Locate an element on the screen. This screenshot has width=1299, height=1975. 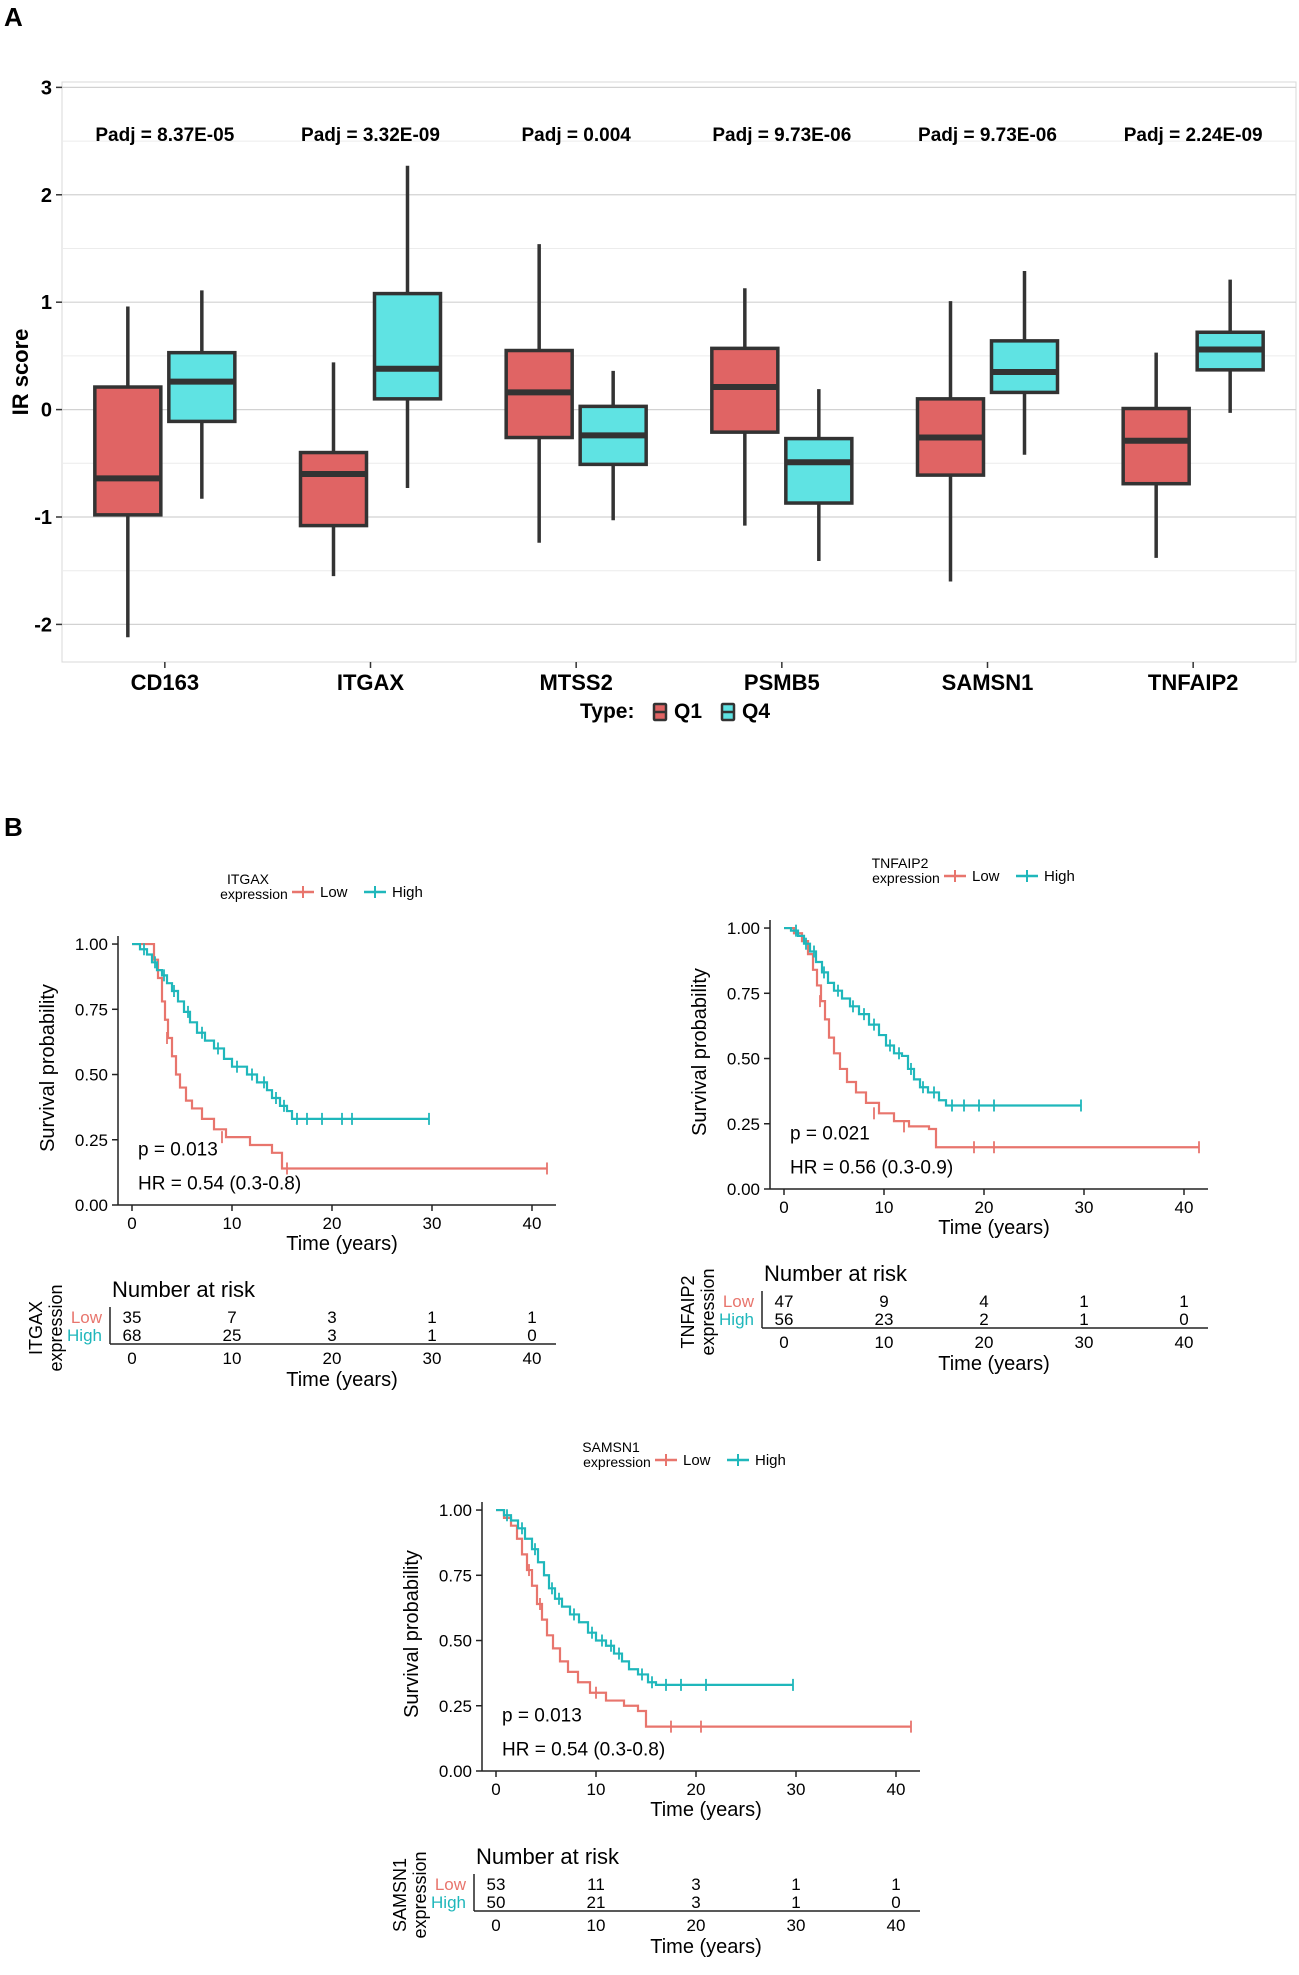
legend-label: Q4 is located at coordinates (756, 711).